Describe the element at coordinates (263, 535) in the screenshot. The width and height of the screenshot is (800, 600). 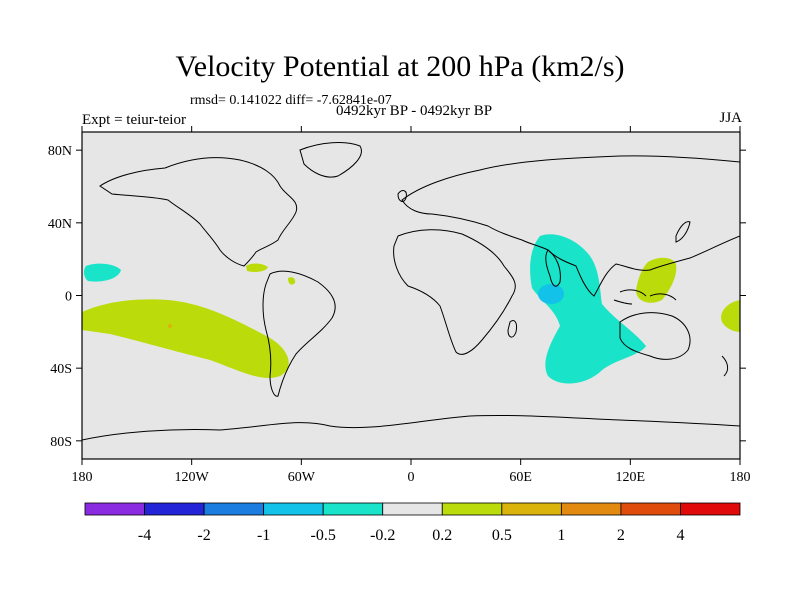
I see `colorbar-label: -1` at that location.